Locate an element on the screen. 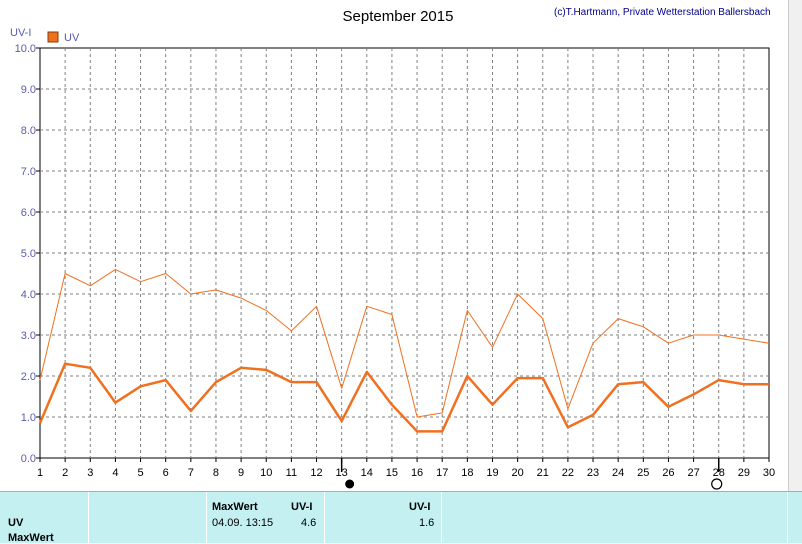 This screenshot has width=802, height=544. stats-row-uv-label: UV is located at coordinates (15, 523).